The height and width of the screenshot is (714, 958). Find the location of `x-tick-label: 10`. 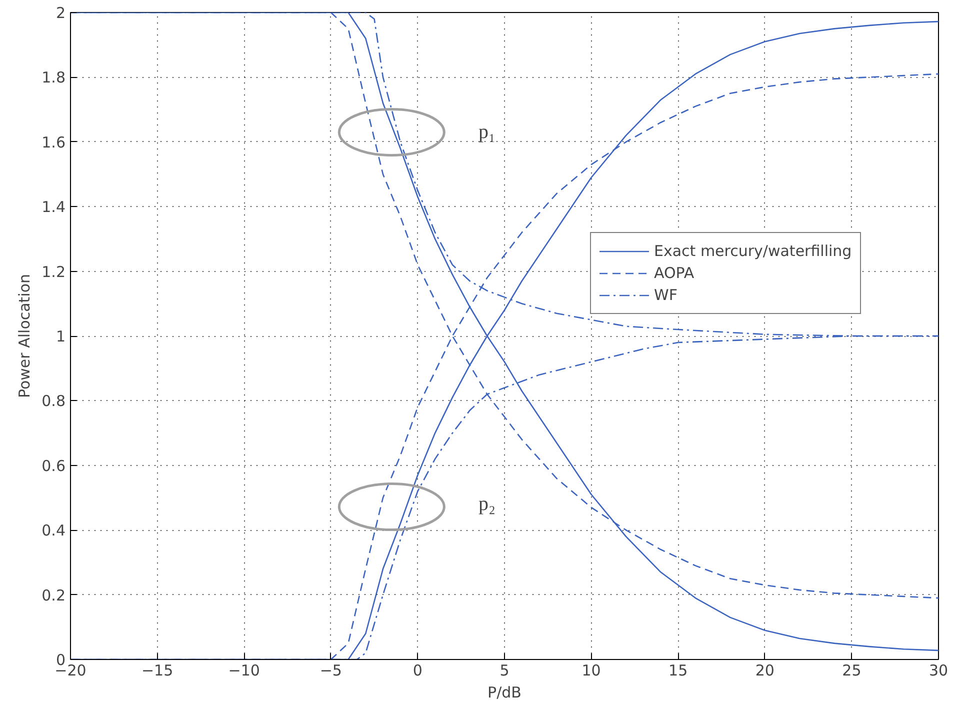

x-tick-label: 10 is located at coordinates (591, 671).